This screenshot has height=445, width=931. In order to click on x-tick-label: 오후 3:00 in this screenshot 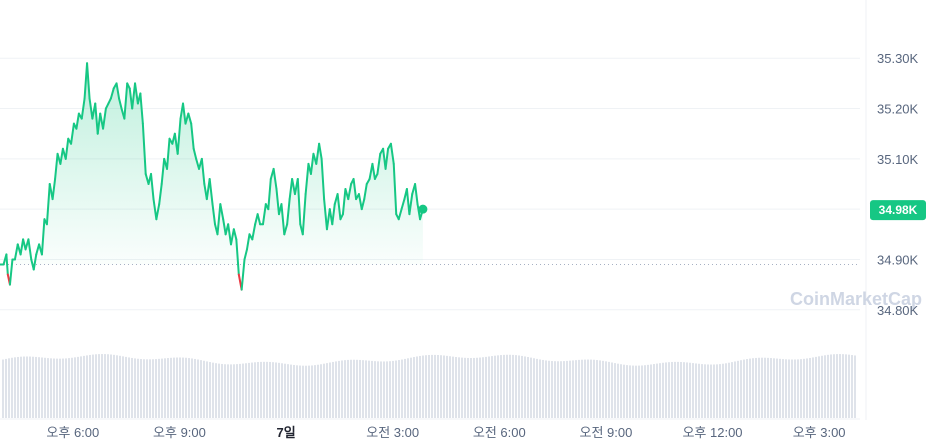, I will do `click(819, 432)`.